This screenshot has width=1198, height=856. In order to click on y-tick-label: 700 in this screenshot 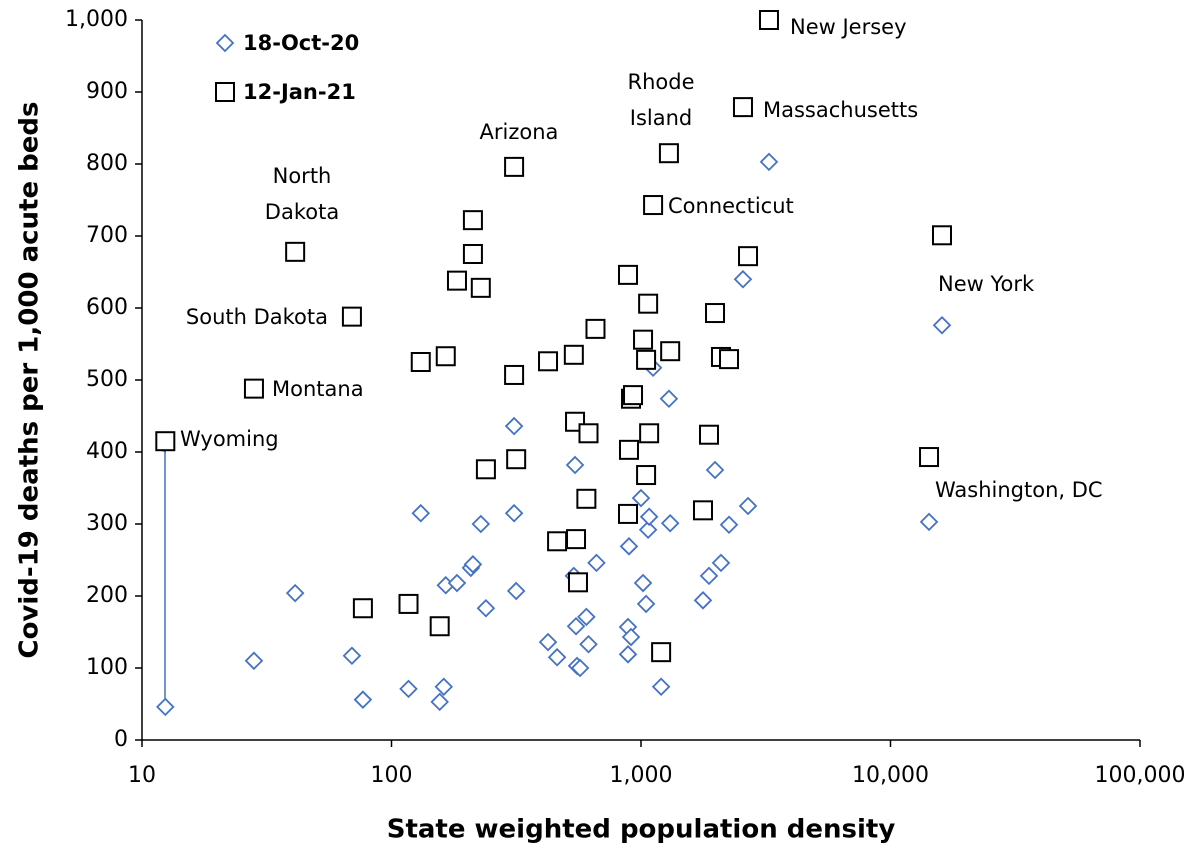, I will do `click(107, 235)`.